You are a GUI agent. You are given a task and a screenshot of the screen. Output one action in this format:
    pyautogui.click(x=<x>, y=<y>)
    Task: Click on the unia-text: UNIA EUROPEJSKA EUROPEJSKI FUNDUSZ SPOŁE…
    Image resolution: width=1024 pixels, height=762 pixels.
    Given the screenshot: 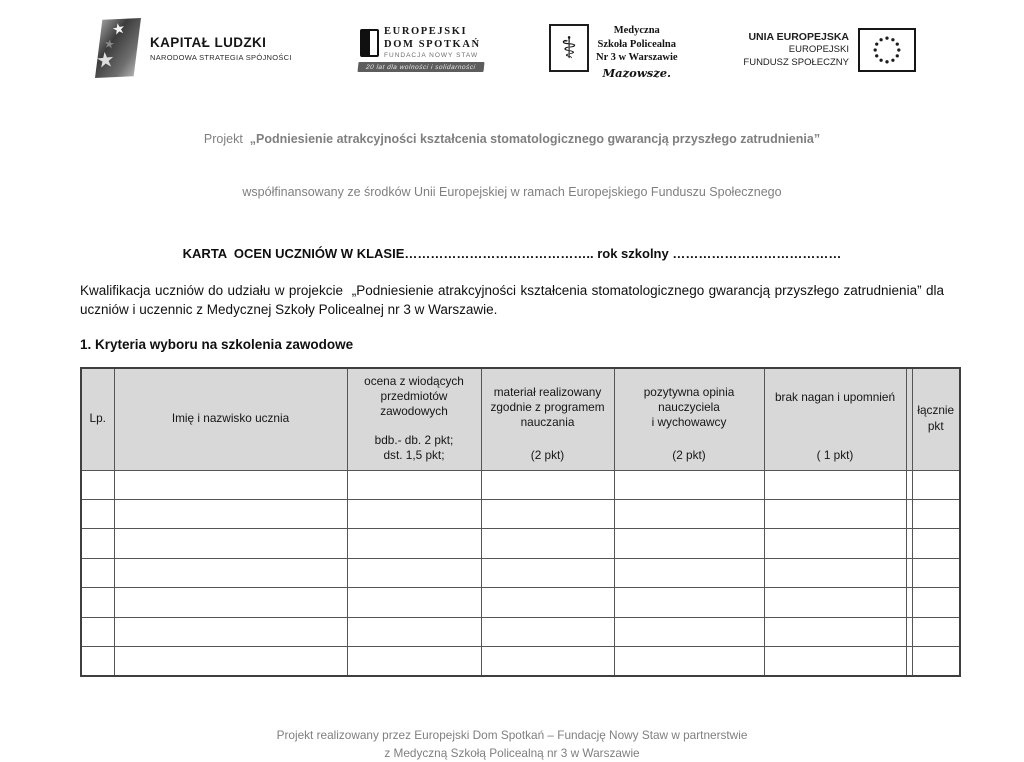 What is the action you would take?
    pyautogui.click(x=796, y=50)
    